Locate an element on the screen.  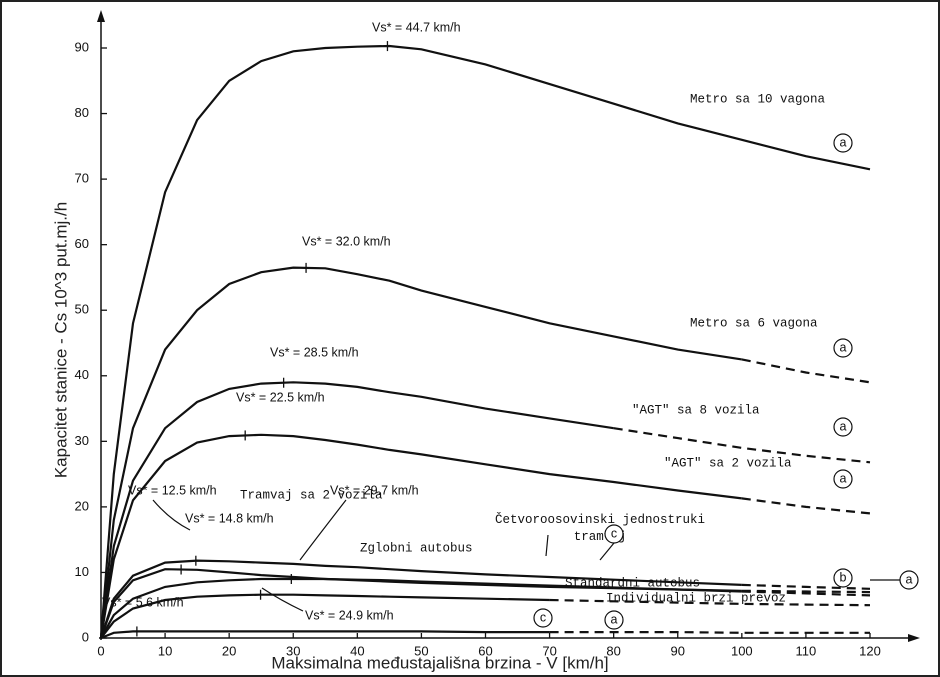
x-tick-label: 30 is located at coordinates (293, 650).